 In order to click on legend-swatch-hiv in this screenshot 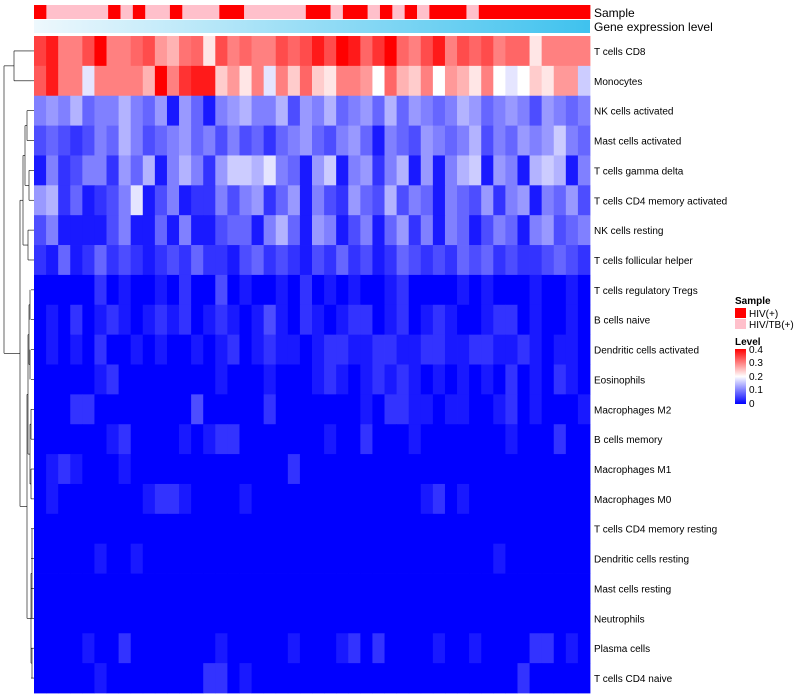, I will do `click(740, 313)`.